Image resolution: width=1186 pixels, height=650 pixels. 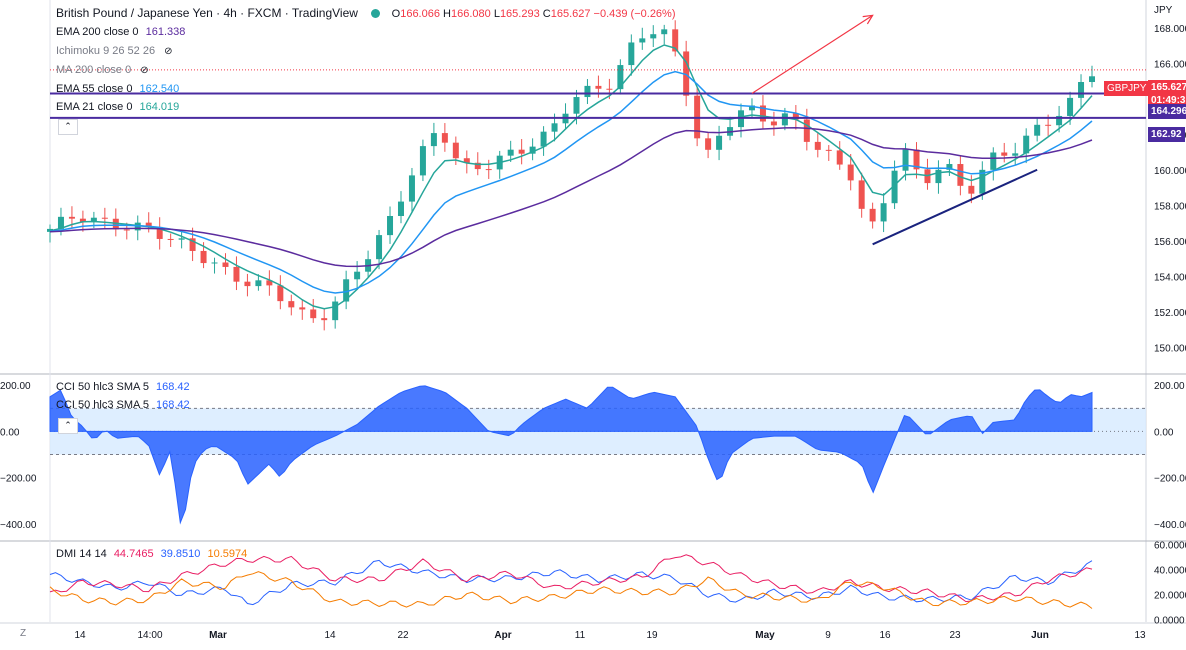 What do you see at coordinates (80, 635) in the screenshot?
I see `time-tick-label: 14` at bounding box center [80, 635].